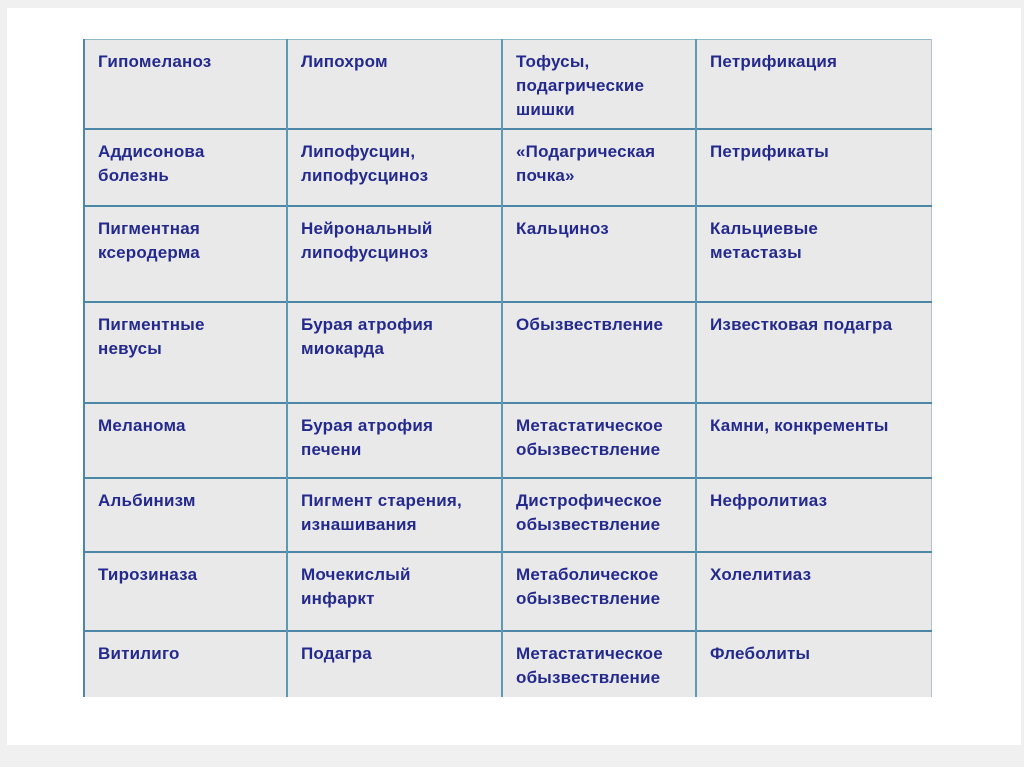 The image size is (1024, 767). Describe the element at coordinates (185, 591) in the screenshot. I see `table-cell: Тирозиназа` at that location.